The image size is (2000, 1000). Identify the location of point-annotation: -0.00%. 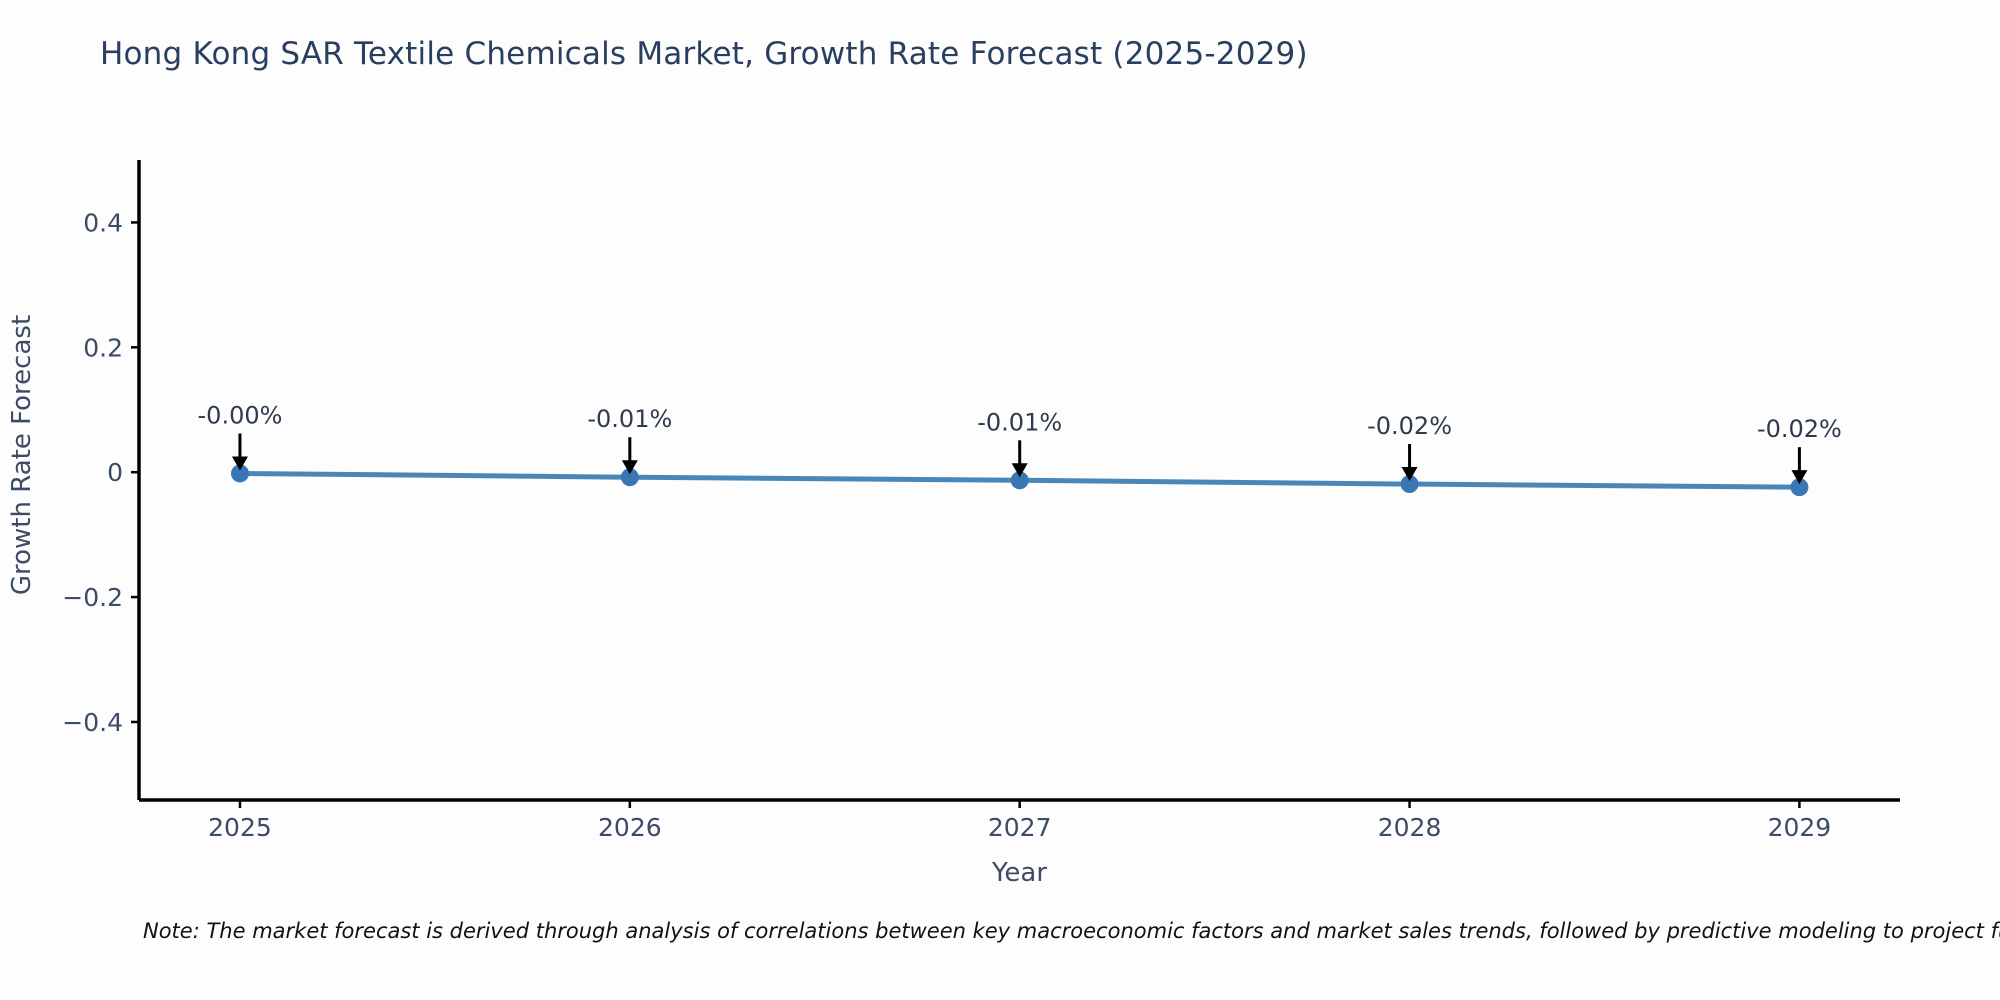
(240, 415).